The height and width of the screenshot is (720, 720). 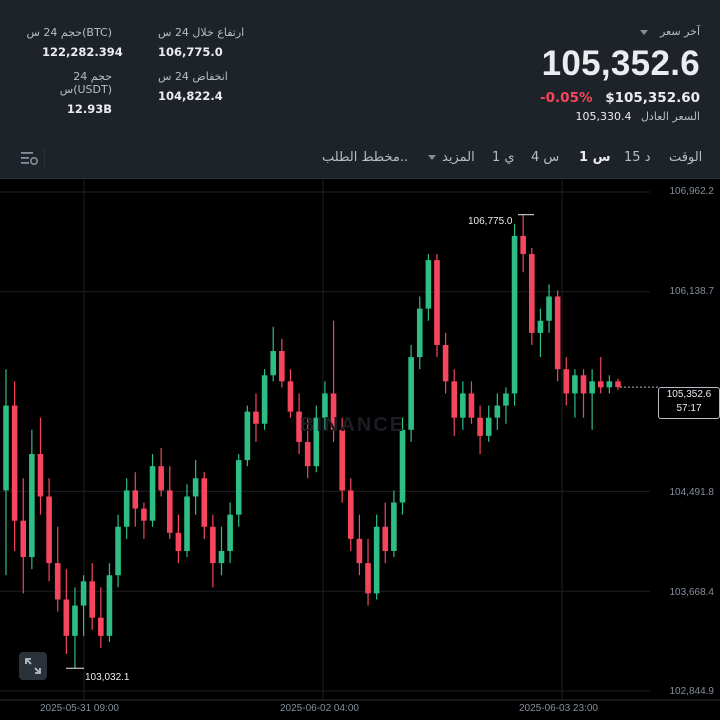 I want to click on expand-icon, so click(x=33, y=666).